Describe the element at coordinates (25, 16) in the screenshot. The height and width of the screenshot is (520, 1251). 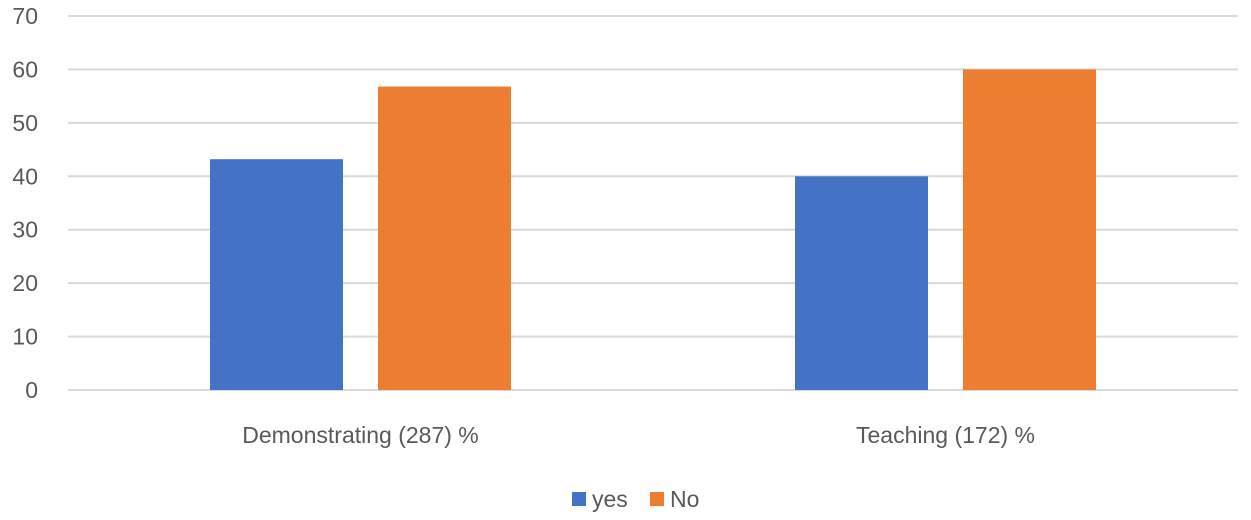
I see `y-tick-label-70: 70` at that location.